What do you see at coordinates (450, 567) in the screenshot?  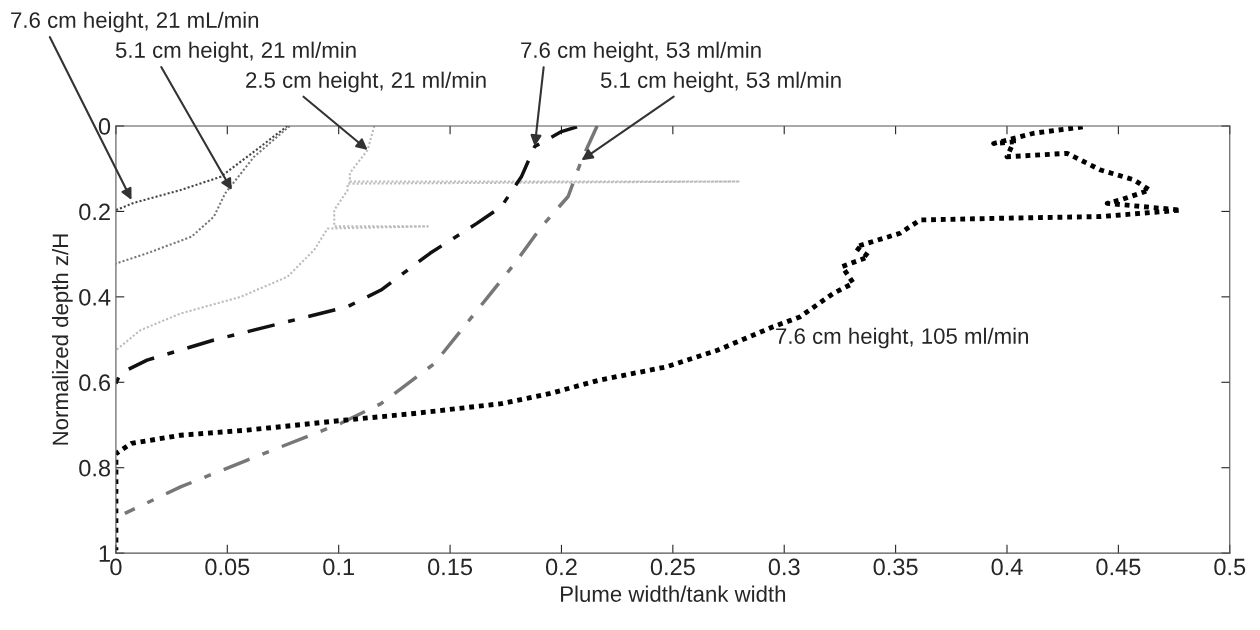 I see `x-tick-label: 0.15` at bounding box center [450, 567].